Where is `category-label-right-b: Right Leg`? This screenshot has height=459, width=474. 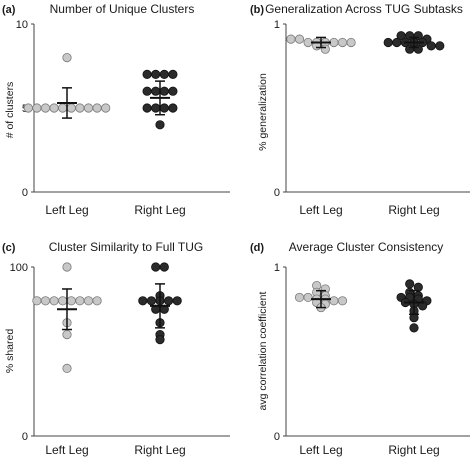 category-label-right-b: Right Leg is located at coordinates (413, 210).